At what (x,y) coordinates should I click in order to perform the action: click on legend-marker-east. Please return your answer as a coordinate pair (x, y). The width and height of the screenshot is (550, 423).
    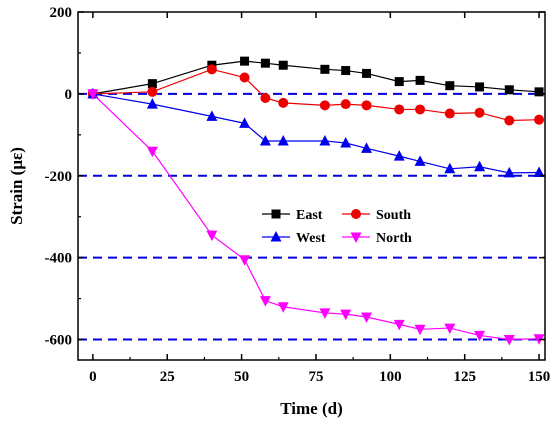
    Looking at the image, I should click on (276, 214).